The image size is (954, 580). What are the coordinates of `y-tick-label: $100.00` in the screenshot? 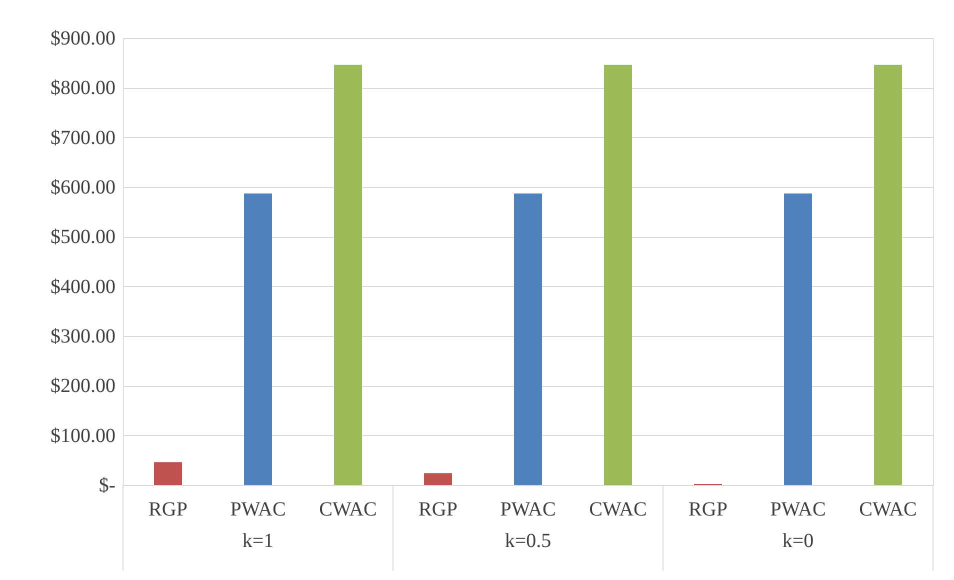 It's located at (83, 435).